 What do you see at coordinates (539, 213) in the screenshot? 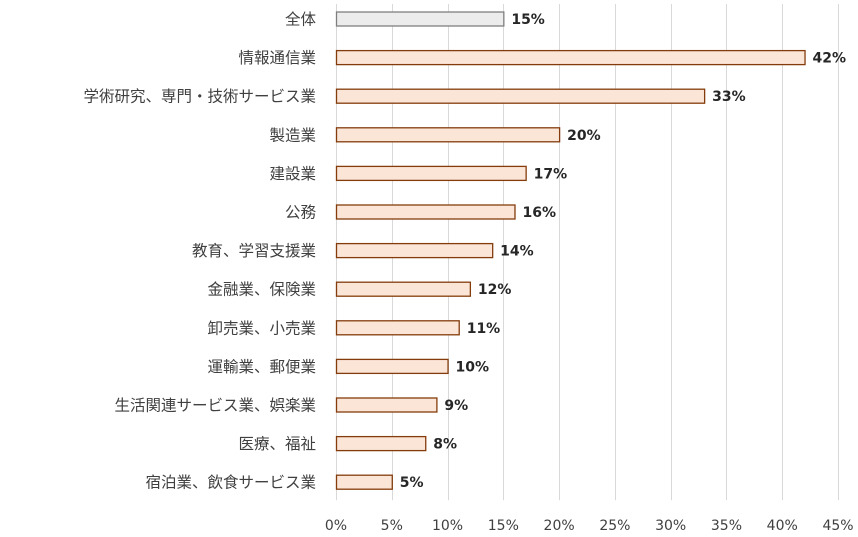
I see `value-label: 16%` at bounding box center [539, 213].